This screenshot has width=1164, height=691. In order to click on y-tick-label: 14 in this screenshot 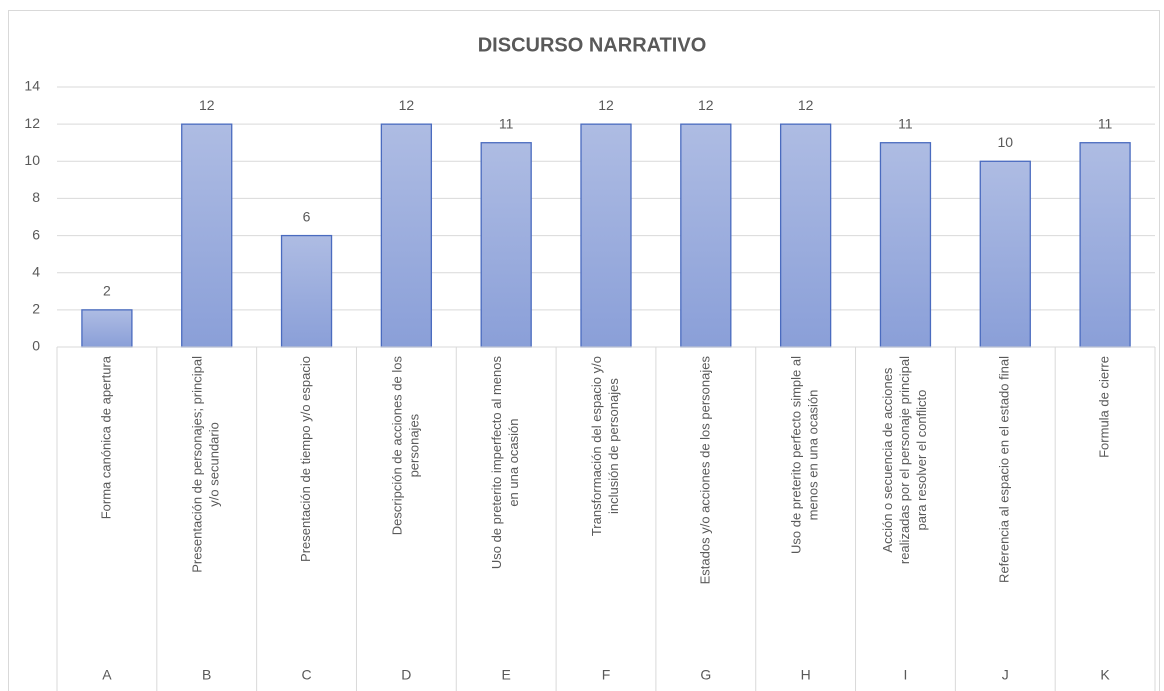, I will do `click(32, 86)`.